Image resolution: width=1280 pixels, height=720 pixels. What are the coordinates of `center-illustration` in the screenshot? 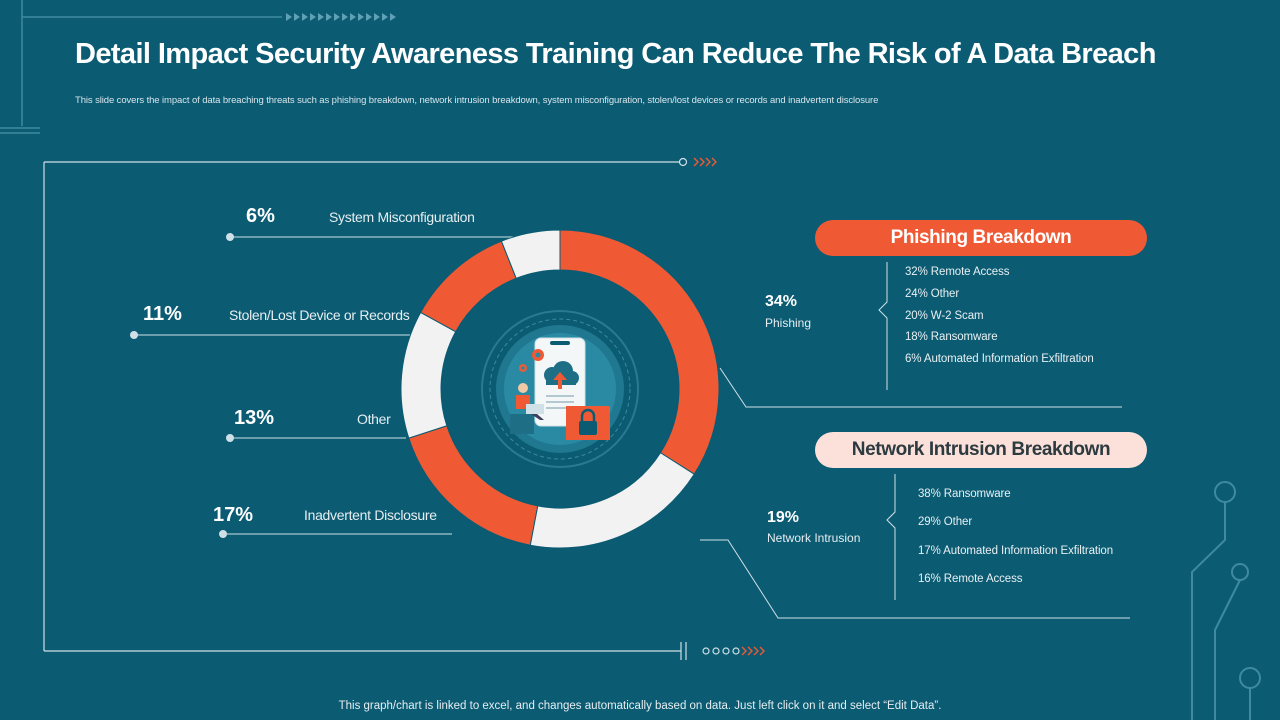 It's located at (560, 389).